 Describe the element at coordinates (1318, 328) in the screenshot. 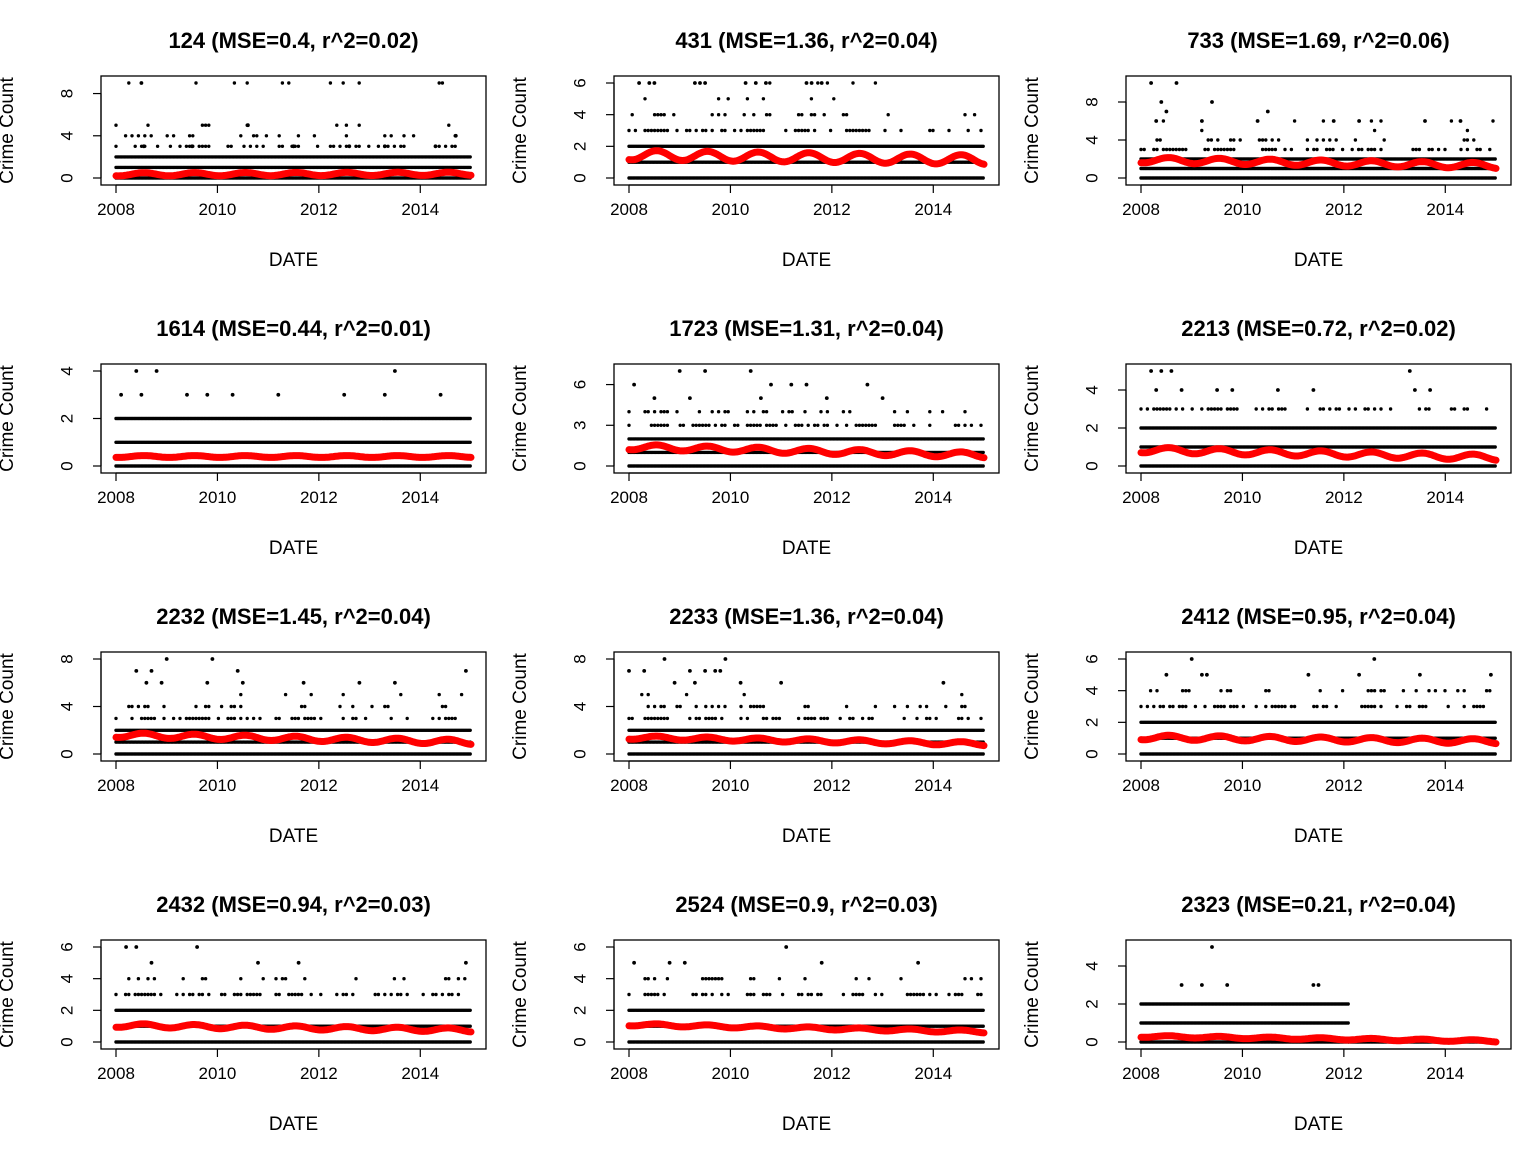

I see `panel-title: 2213 (MSE=0.72, r^2=0.02)` at that location.